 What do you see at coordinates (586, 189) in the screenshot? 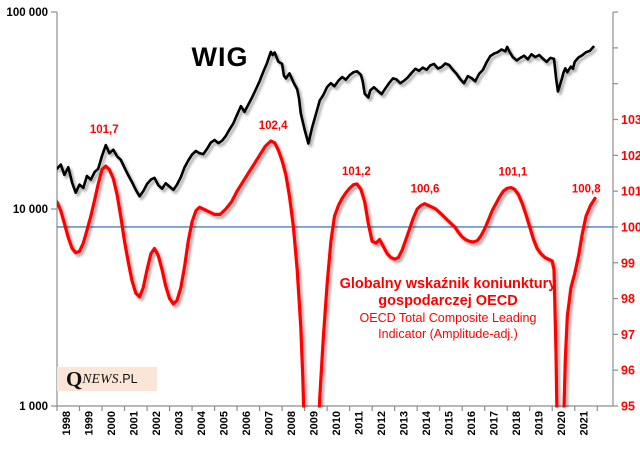
I see `cli-point-label: 100,8` at bounding box center [586, 189].